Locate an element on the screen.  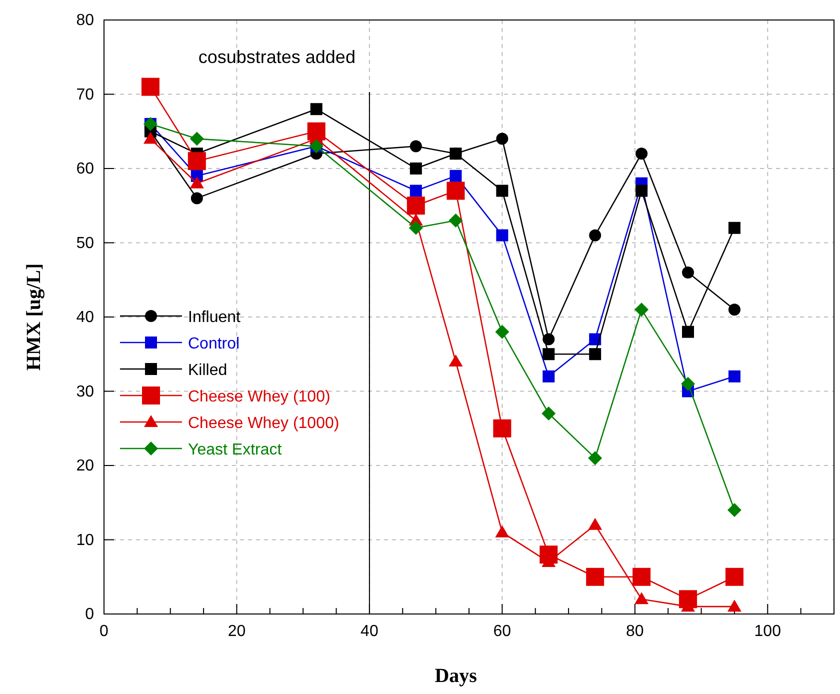
x-tick-label: 20 is located at coordinates (237, 631).